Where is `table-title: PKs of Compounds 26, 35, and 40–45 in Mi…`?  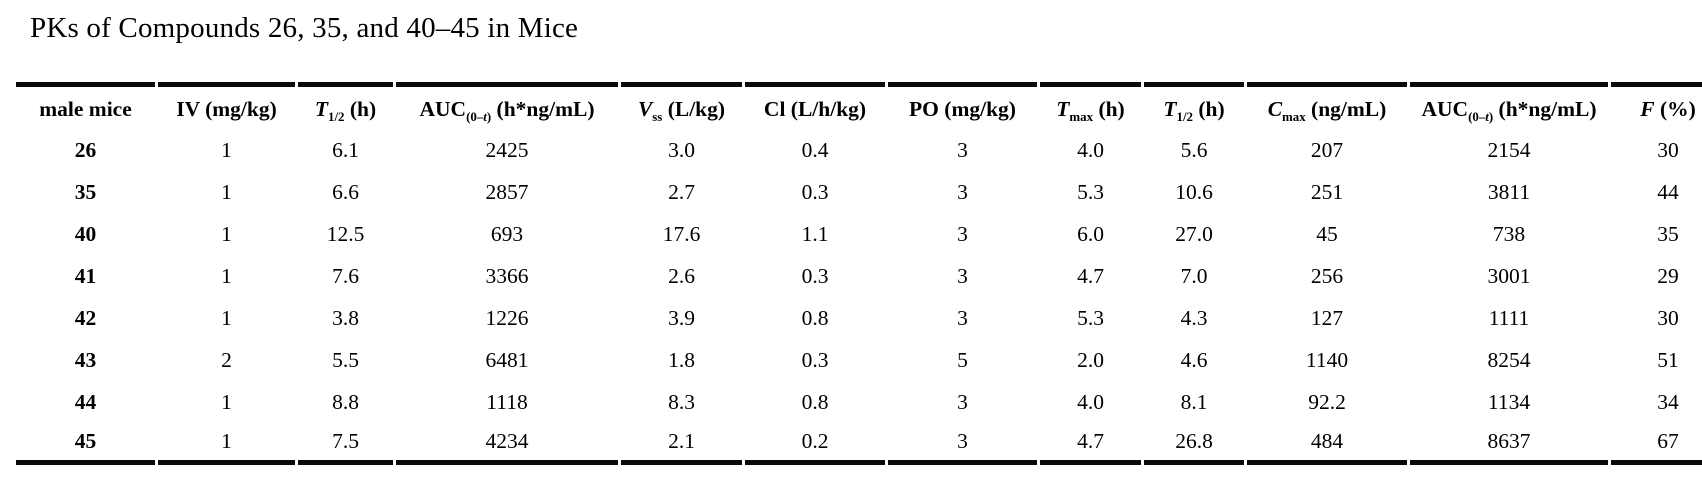 table-title: PKs of Compounds 26, 35, and 40–45 in Mi… is located at coordinates (304, 28).